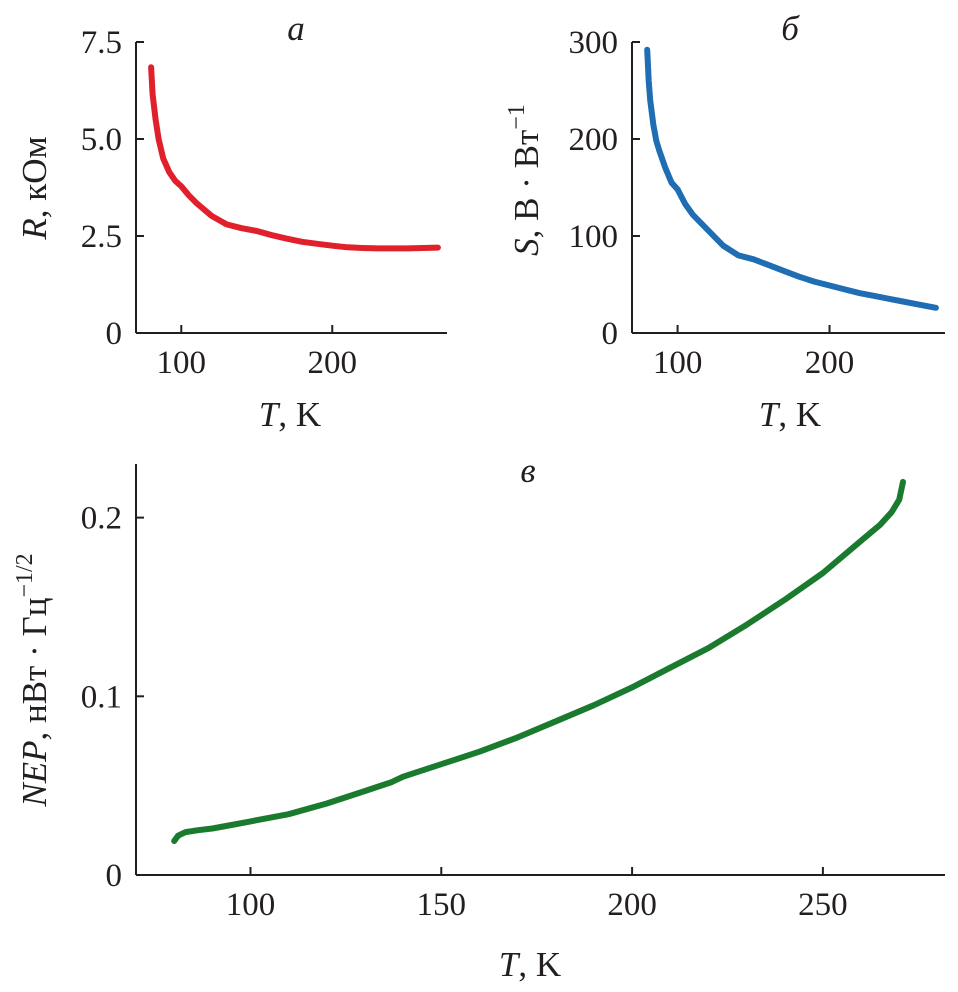 The width and height of the screenshot is (958, 992). I want to click on panel-b-tick-labels: 100 200 0 100 200 300, so click(712, 203).